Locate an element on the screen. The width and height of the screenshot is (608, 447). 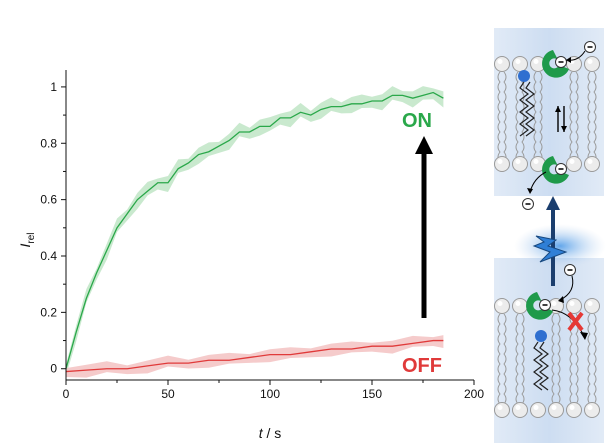
y-tick-label: 0.2 is located at coordinates (48, 312).